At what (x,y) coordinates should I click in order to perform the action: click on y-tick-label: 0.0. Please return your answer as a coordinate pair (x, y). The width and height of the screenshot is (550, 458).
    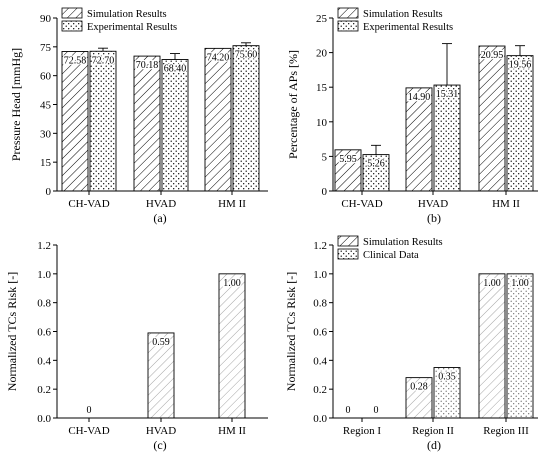
    Looking at the image, I should click on (44, 419).